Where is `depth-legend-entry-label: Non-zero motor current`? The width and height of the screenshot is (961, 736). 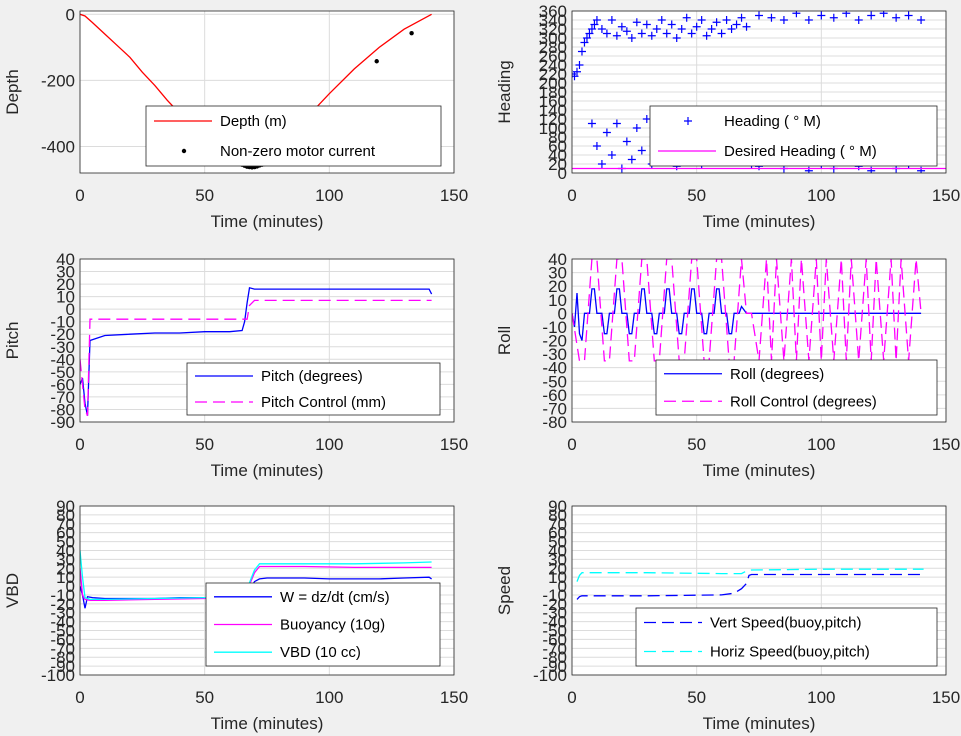
depth-legend-entry-label: Non-zero motor current is located at coordinates (298, 151).